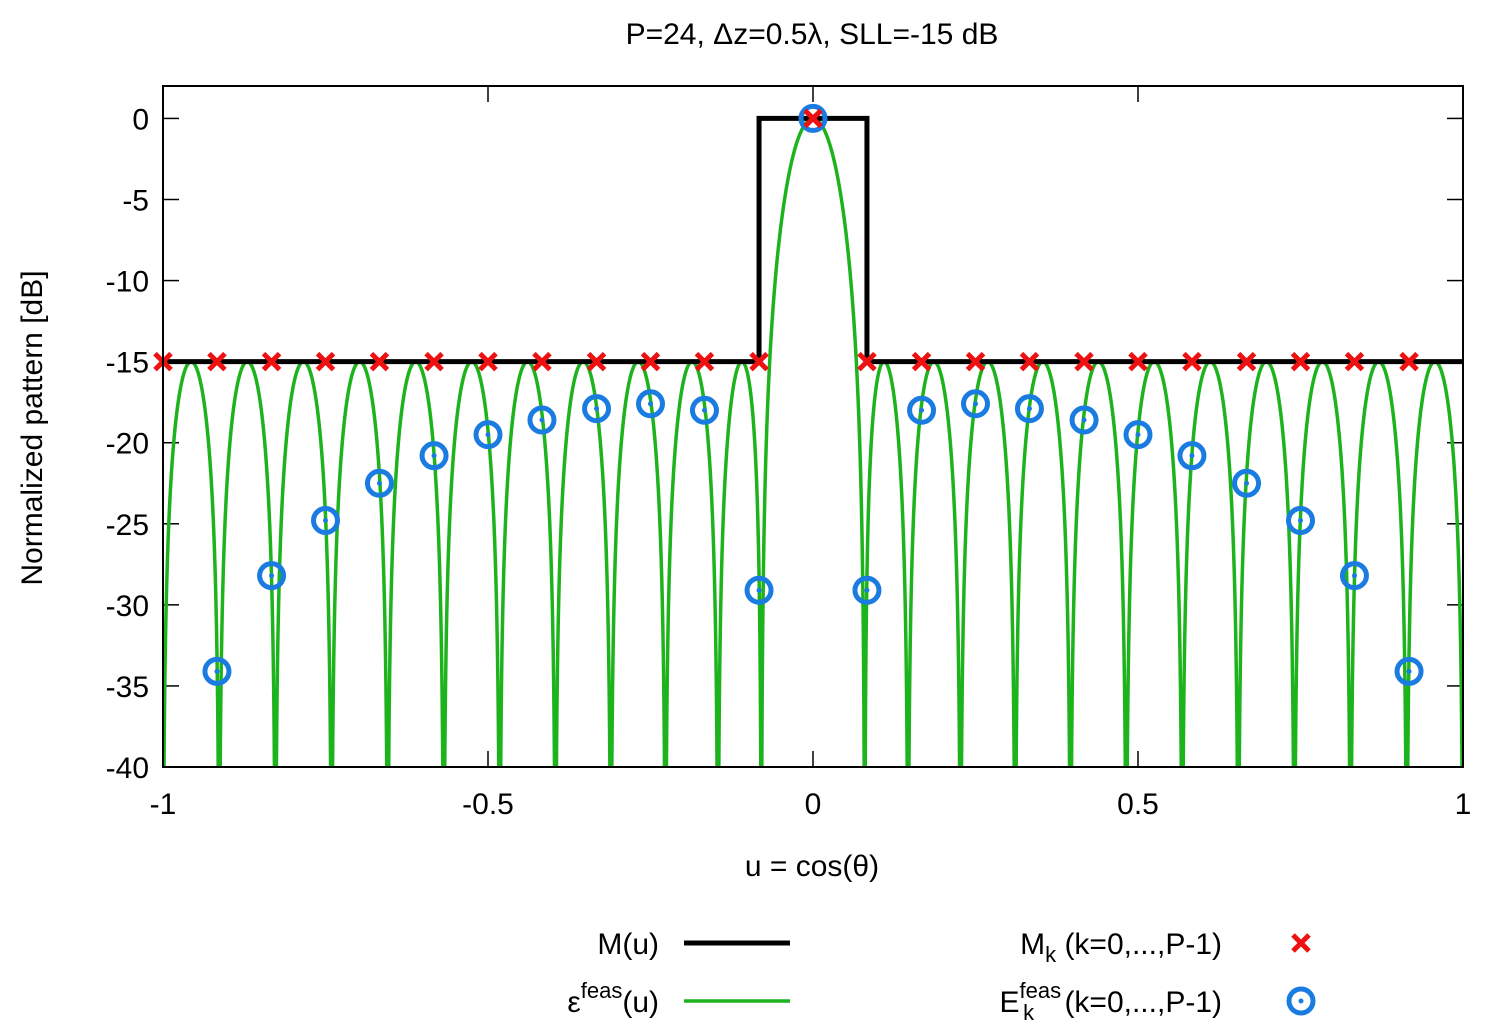 This screenshot has height=1035, width=1496. What do you see at coordinates (1463, 804) in the screenshot?
I see `x-tick-label: 1` at bounding box center [1463, 804].